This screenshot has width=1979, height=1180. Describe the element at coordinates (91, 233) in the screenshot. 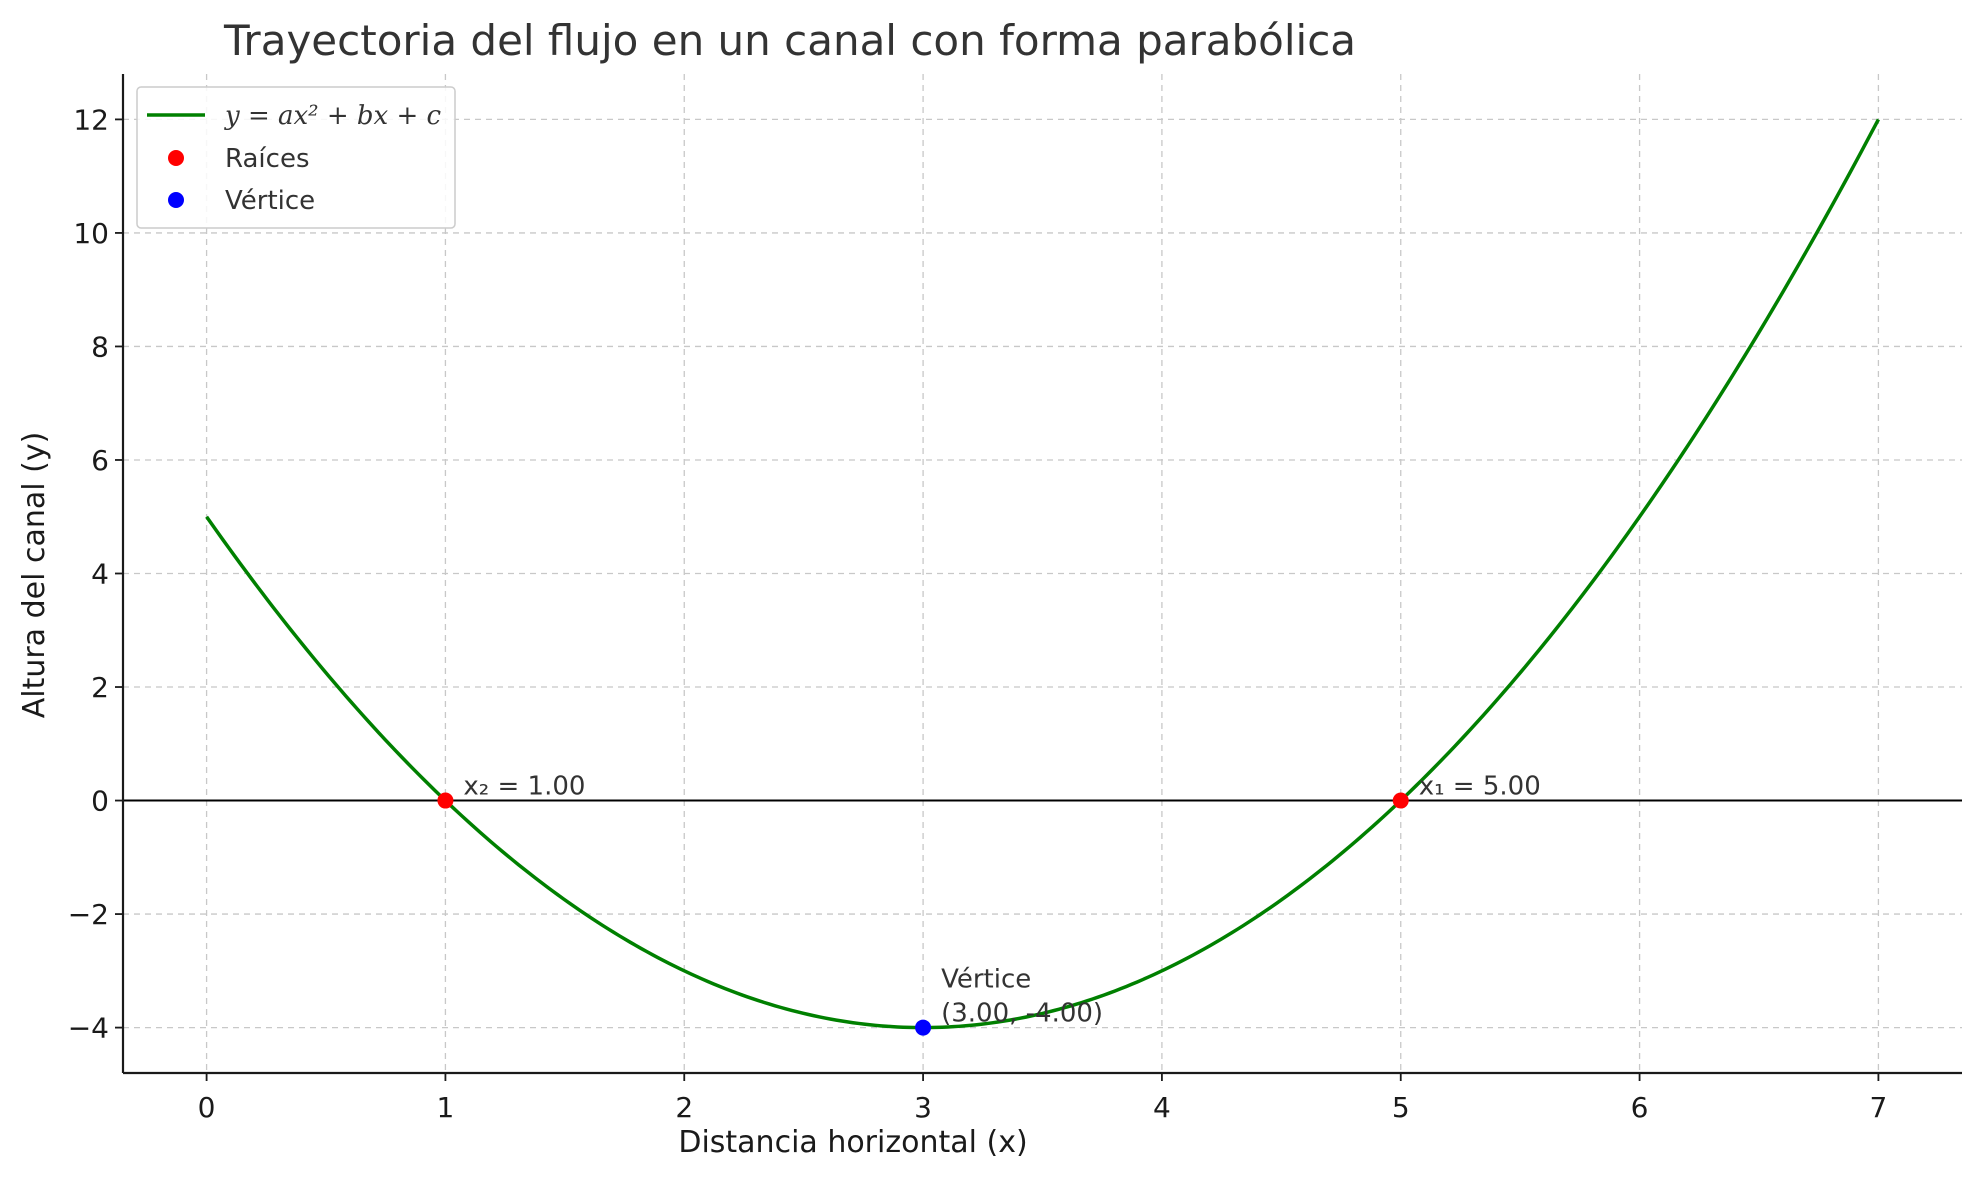

I see `y-tick-label: 10` at that location.